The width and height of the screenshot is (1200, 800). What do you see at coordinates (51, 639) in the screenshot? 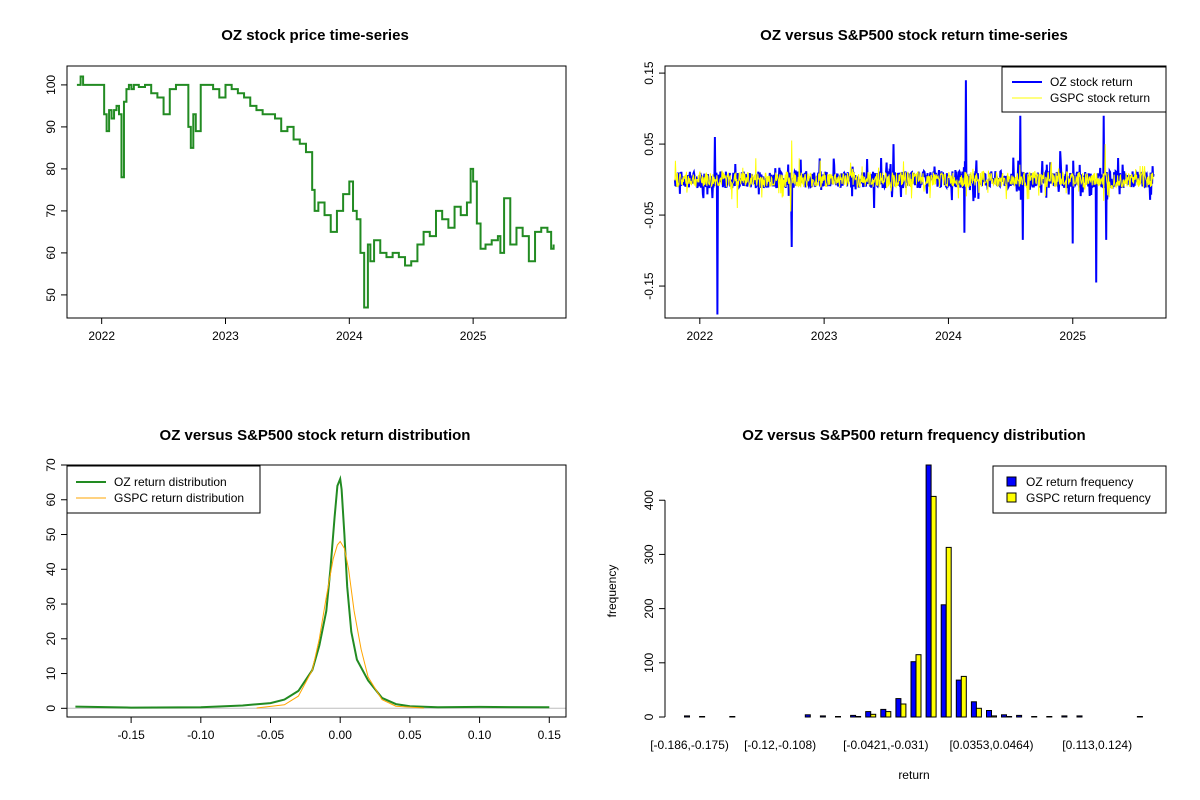
I see `y-tick-label: 20` at bounding box center [51, 639].